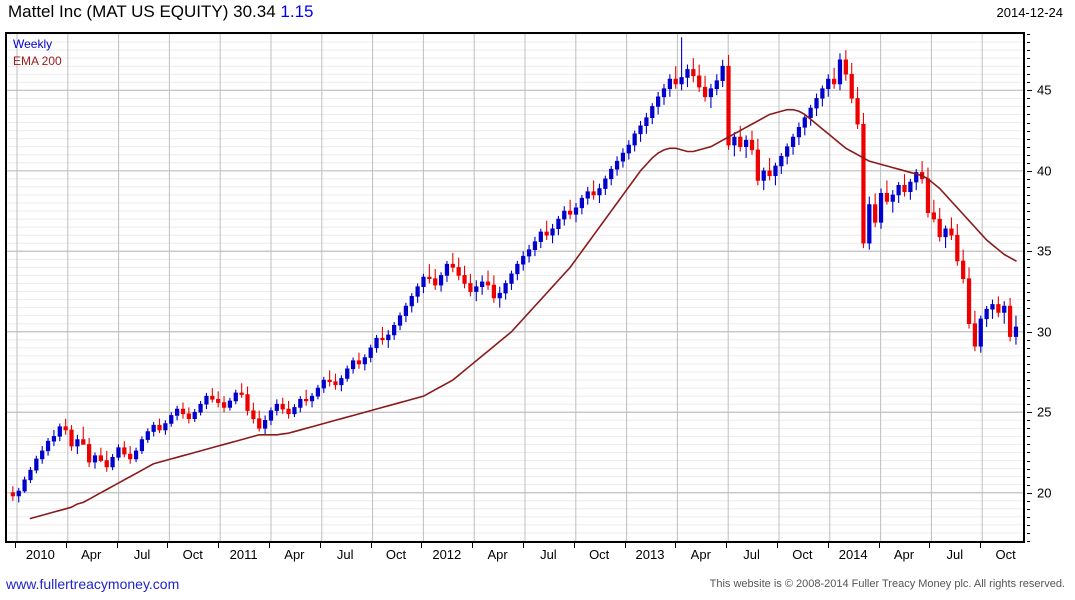 Image resolution: width=1075 pixels, height=600 pixels. Describe the element at coordinates (1044, 493) in the screenshot. I see `y-axis-label: 20` at that location.